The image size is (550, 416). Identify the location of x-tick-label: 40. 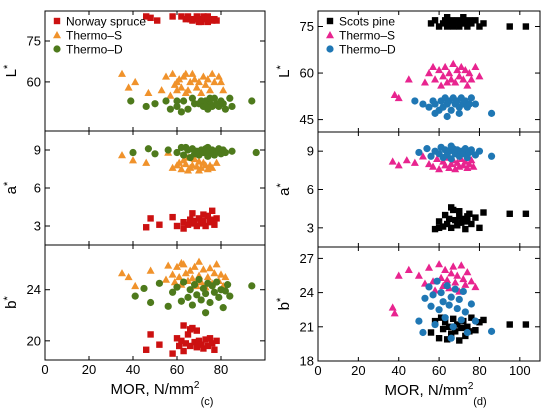
(133, 369).